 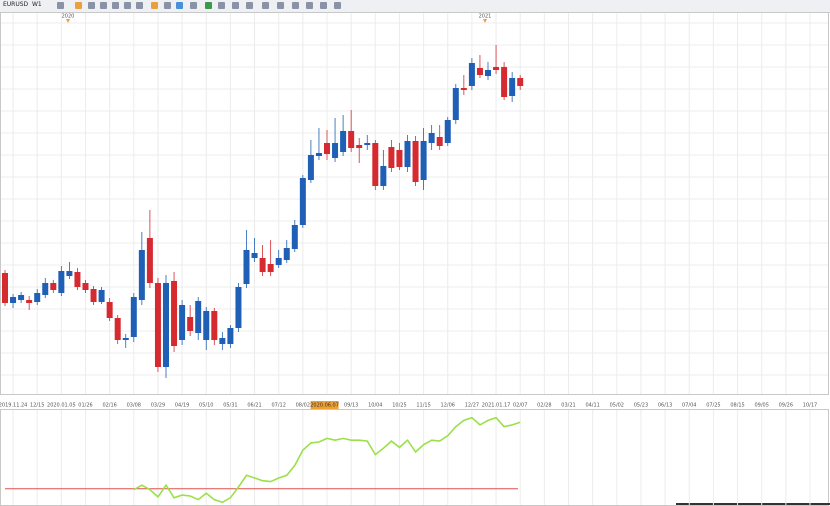 I want to click on x-tick-label: 09/26, so click(x=786, y=406).